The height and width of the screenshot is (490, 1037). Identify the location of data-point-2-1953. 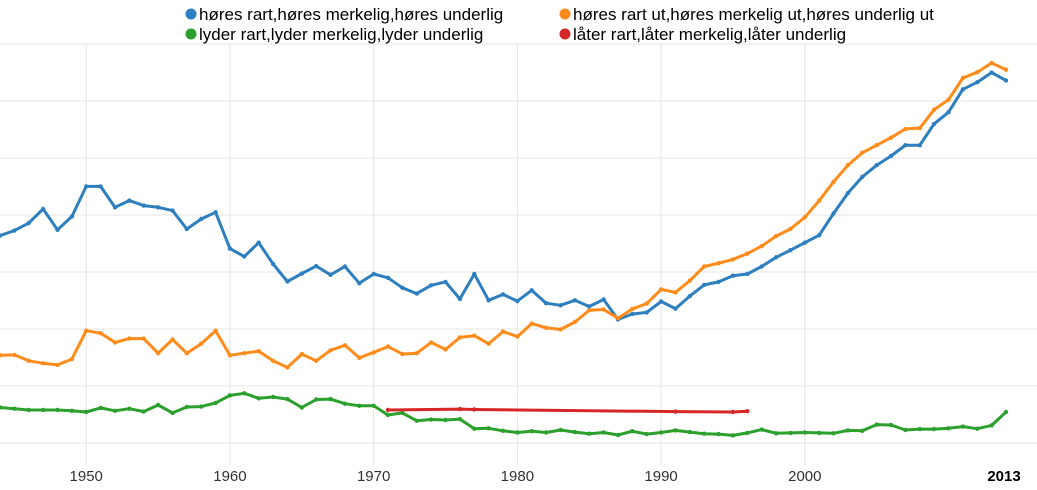
(129, 408).